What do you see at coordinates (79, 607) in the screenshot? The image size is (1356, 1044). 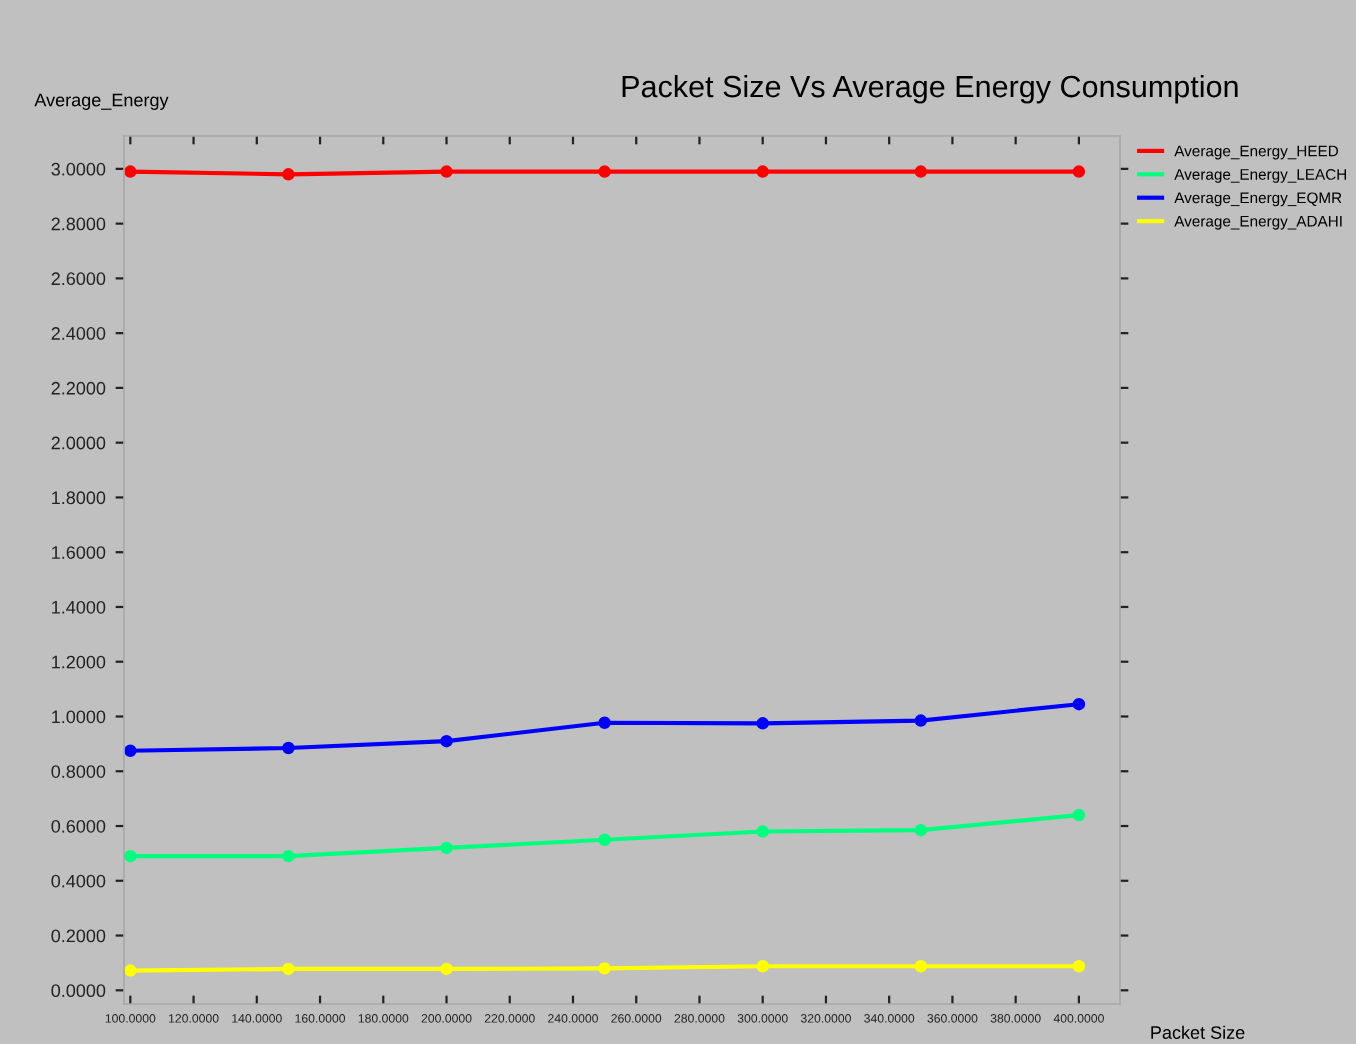 I see `y-tick-label: 1.4000` at bounding box center [79, 607].